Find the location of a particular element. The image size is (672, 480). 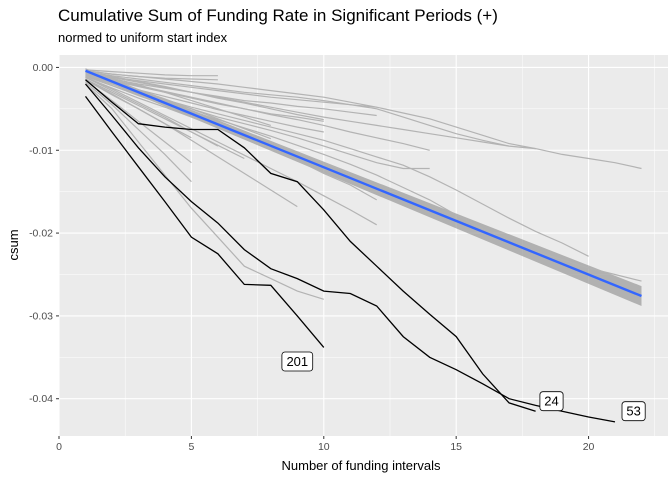

chart-subtitle: normed to uniform start index is located at coordinates (143, 37).